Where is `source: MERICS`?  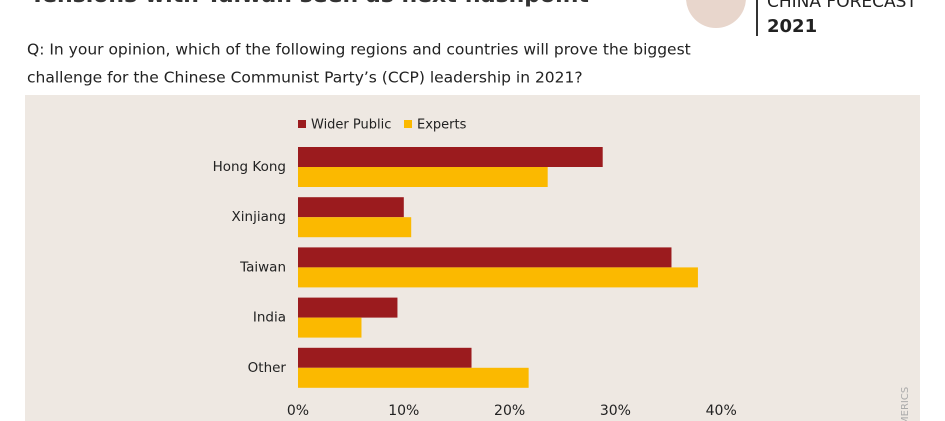 source: MERICS is located at coordinates (905, 404).